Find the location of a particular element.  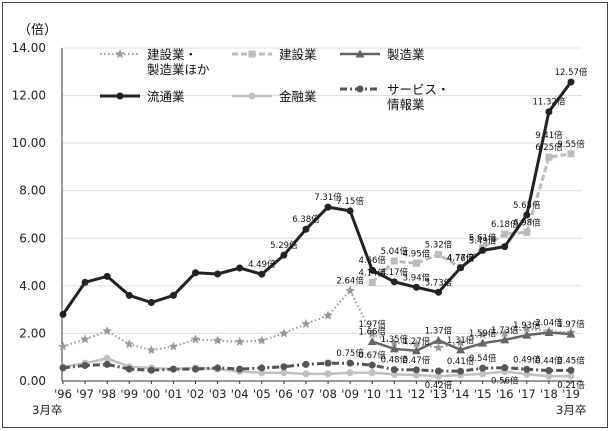

data-label: 0.54倍 is located at coordinates (483, 358).